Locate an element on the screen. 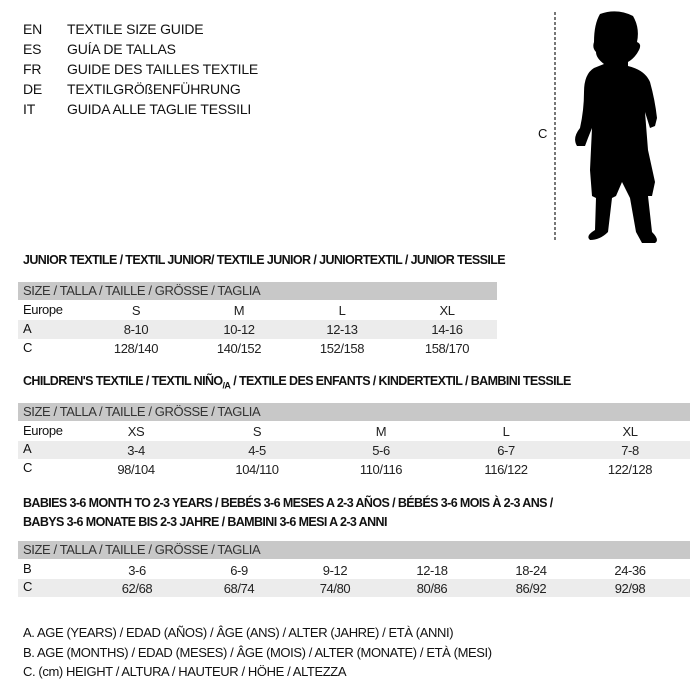 The height and width of the screenshot is (700, 700). lang-code: EN is located at coordinates (33, 29).